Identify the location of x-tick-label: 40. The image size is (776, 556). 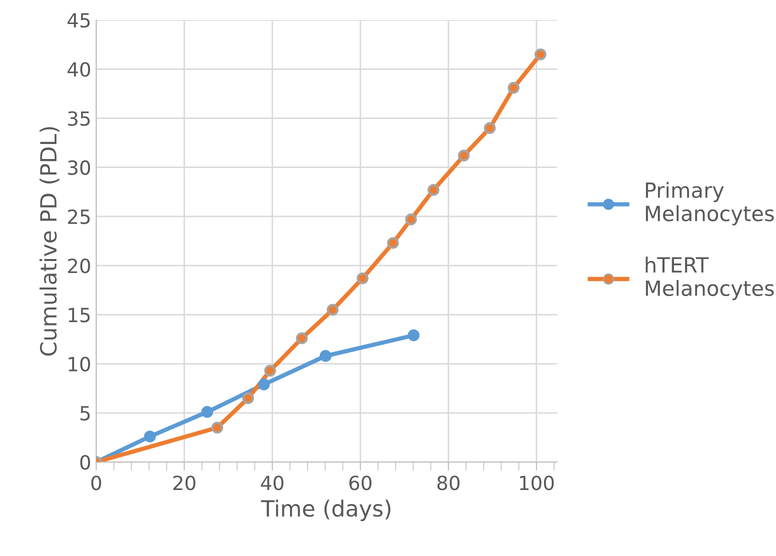
(272, 483).